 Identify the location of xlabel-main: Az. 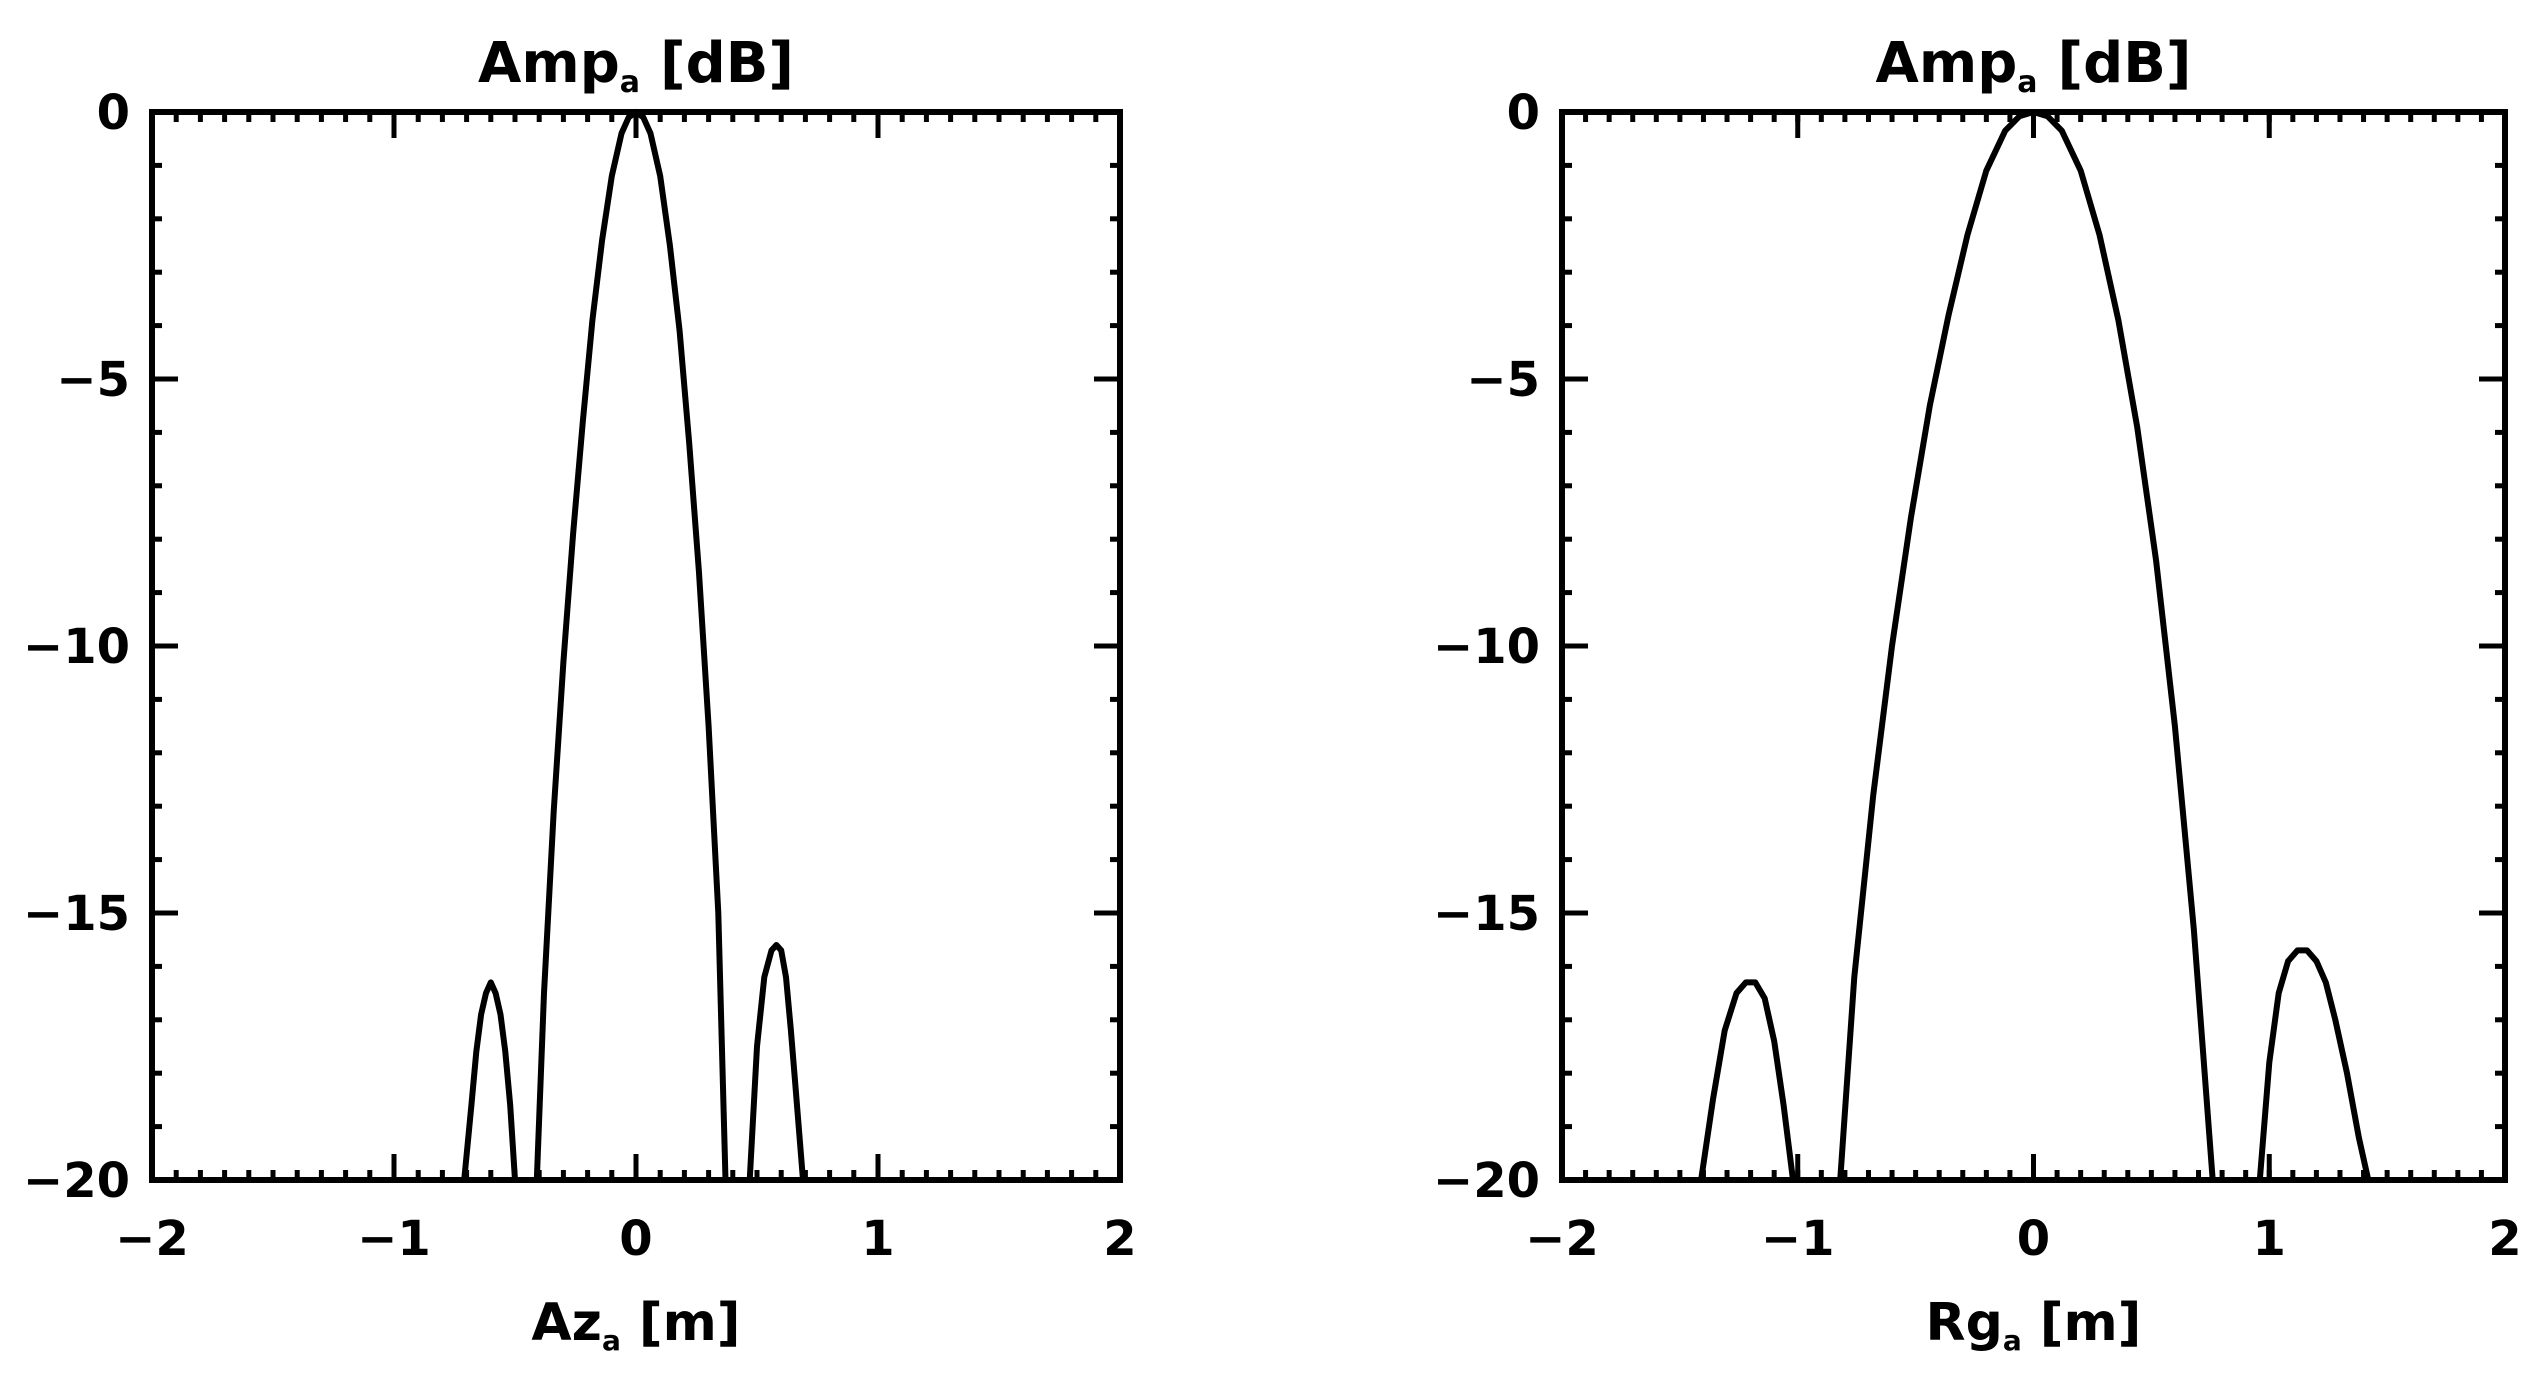
(566, 1323).